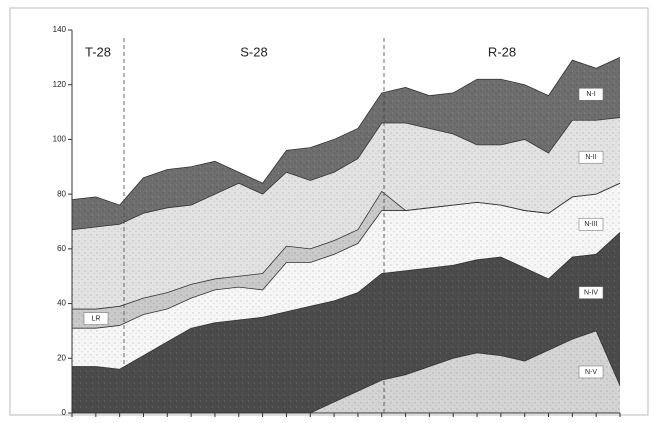  Describe the element at coordinates (60, 29) in the screenshot. I see `y-tick-label: 140` at that location.